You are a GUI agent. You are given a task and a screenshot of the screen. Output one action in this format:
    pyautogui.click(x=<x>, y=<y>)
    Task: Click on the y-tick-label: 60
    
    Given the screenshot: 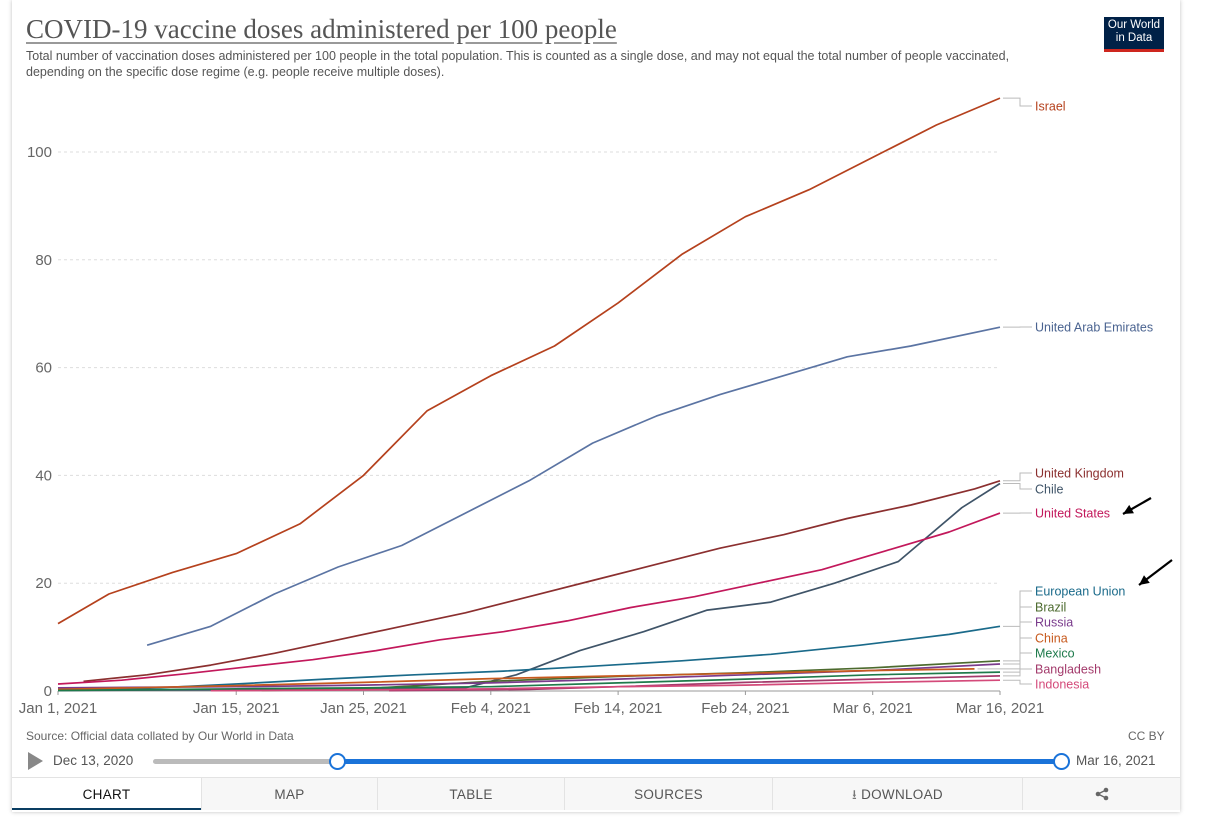 What is the action you would take?
    pyautogui.click(x=43, y=368)
    